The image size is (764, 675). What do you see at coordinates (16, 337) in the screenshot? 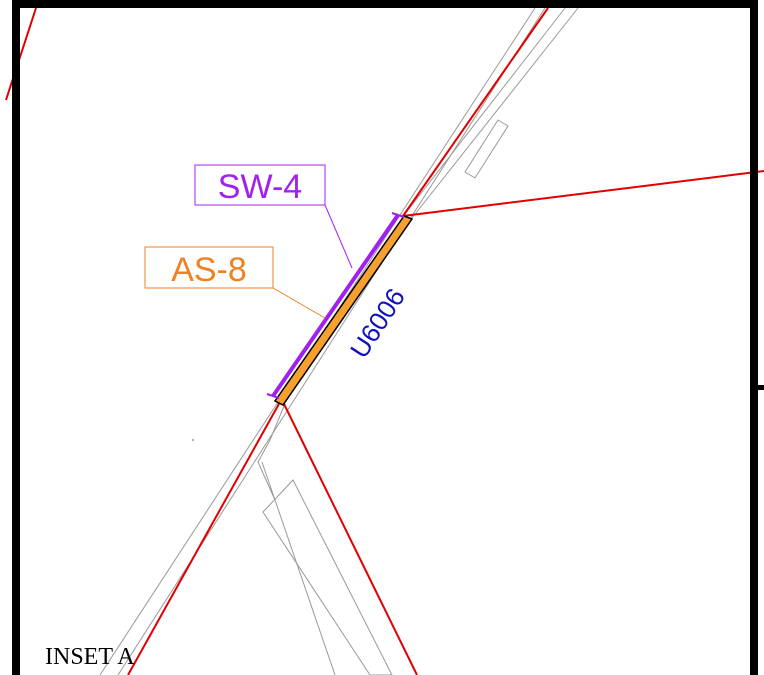
I see `frame-left` at bounding box center [16, 337].